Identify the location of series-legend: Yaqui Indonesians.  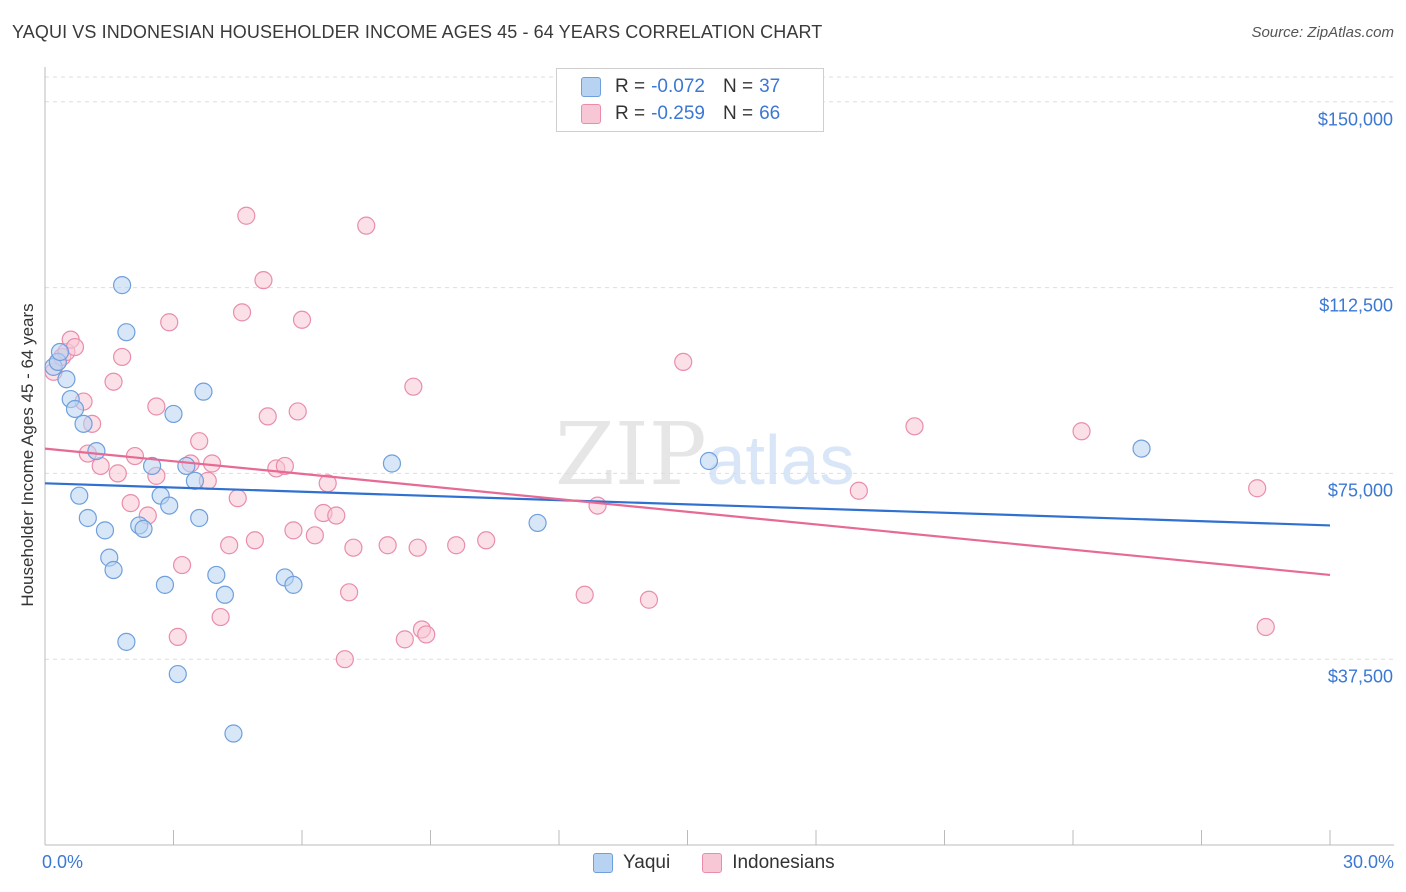
(730, 863).